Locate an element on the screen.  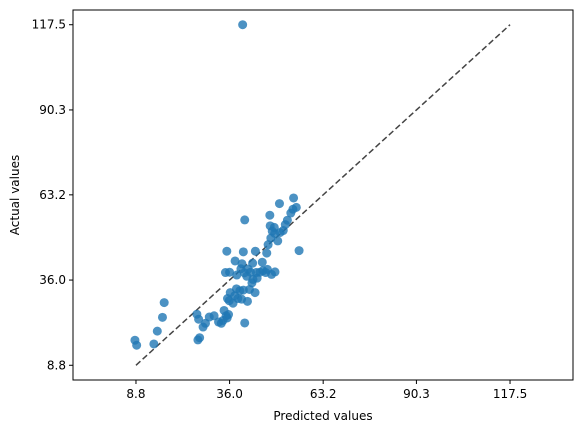
y-tick-label: 8.8 is located at coordinates (56, 365).